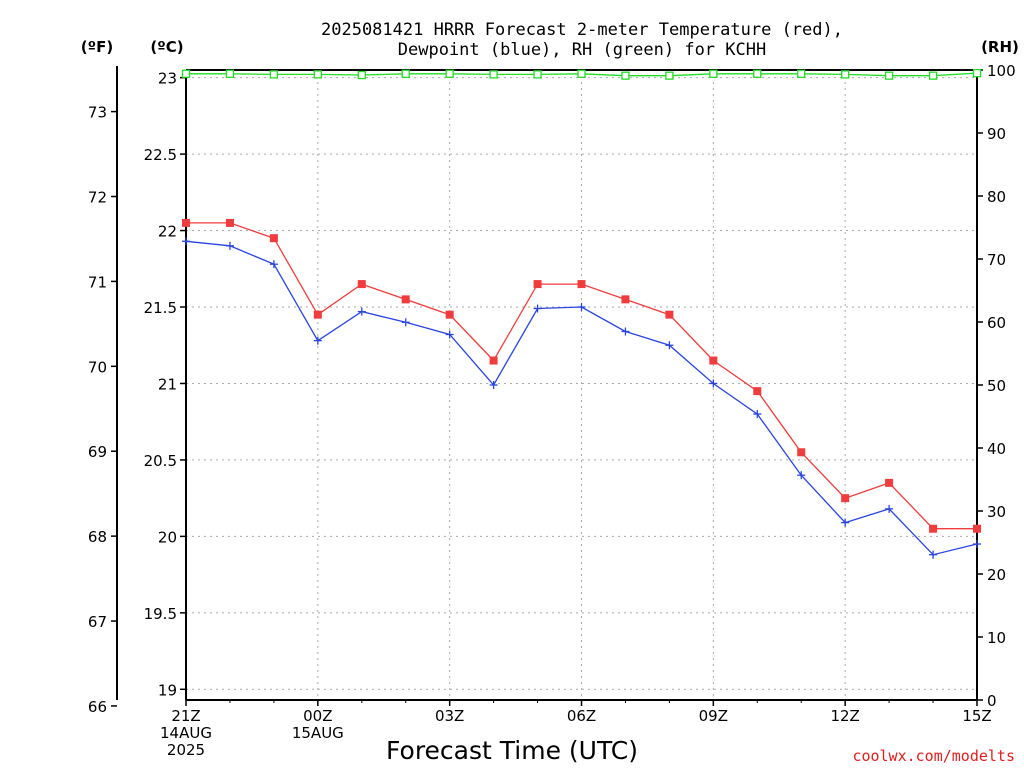  What do you see at coordinates (933, 756) in the screenshot?
I see `credit-text: coolwx.com/modelts` at bounding box center [933, 756].